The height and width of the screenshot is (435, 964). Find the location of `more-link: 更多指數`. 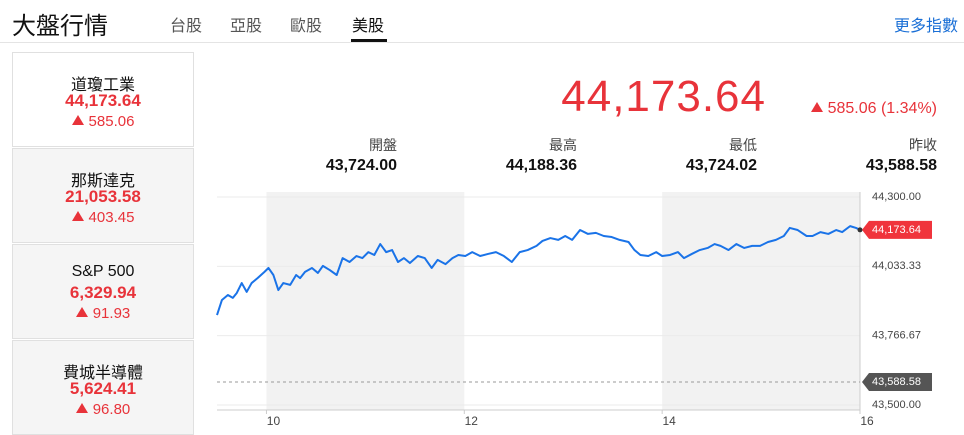

more-link: 更多指數 is located at coordinates (925, 26).